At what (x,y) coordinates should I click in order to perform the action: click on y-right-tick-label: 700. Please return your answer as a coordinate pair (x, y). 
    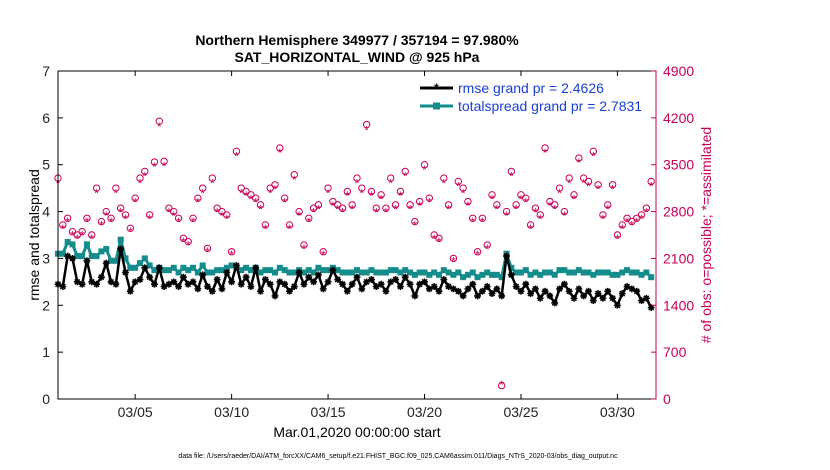
    Looking at the image, I should click on (675, 352).